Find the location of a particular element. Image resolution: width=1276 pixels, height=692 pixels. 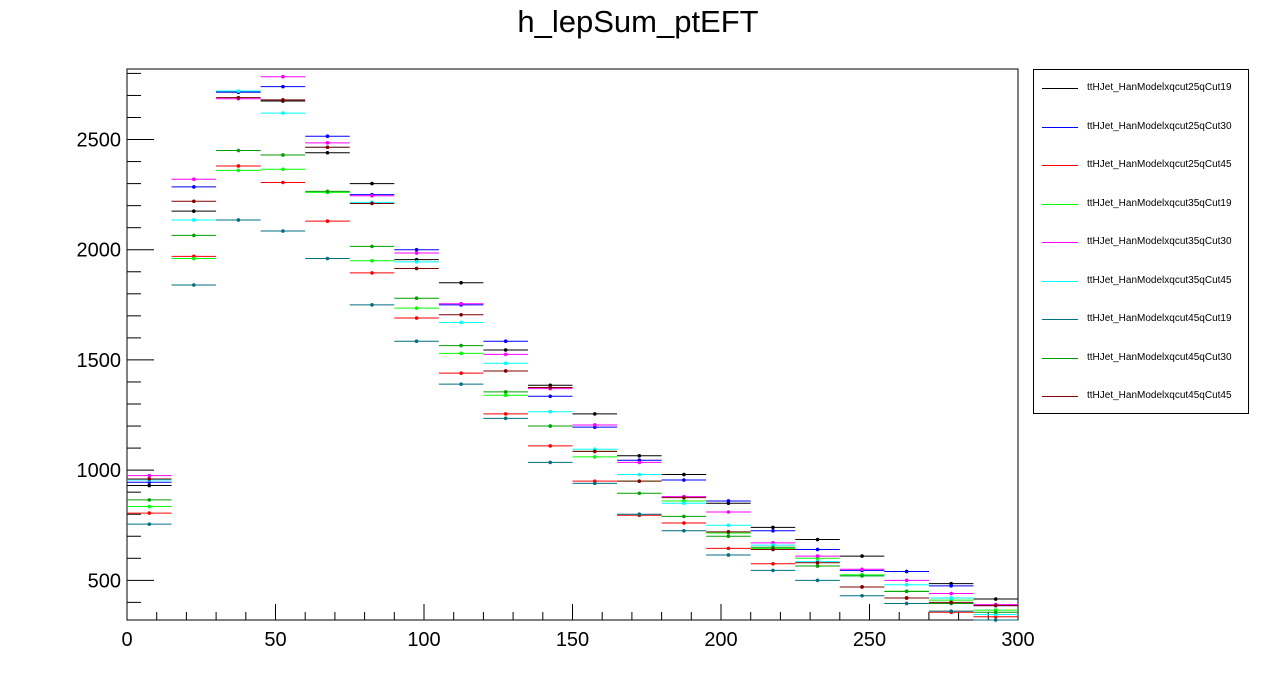

y-tick-label: 500 is located at coordinates (104, 581).